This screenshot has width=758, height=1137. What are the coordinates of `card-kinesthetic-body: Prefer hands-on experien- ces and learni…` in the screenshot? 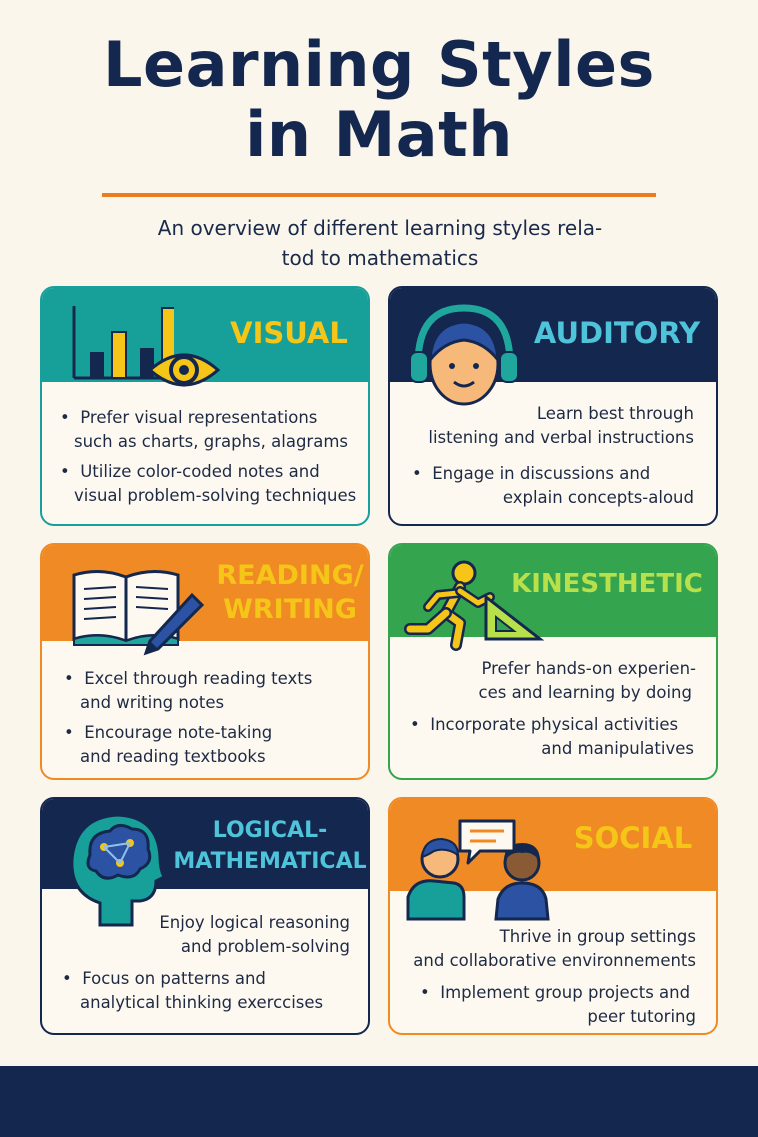 It's located at (553, 707).